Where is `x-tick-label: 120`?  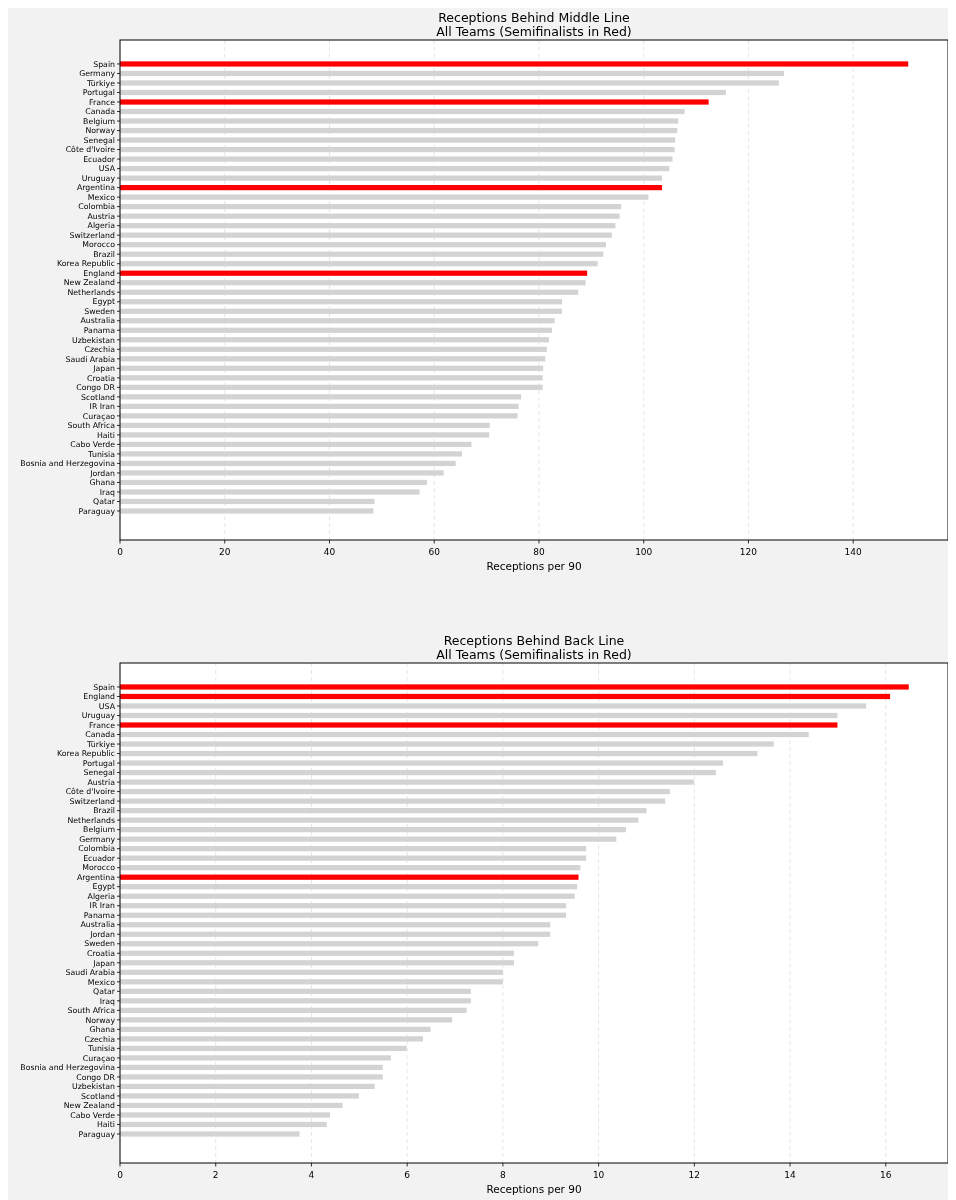
x-tick-label: 120 is located at coordinates (748, 552).